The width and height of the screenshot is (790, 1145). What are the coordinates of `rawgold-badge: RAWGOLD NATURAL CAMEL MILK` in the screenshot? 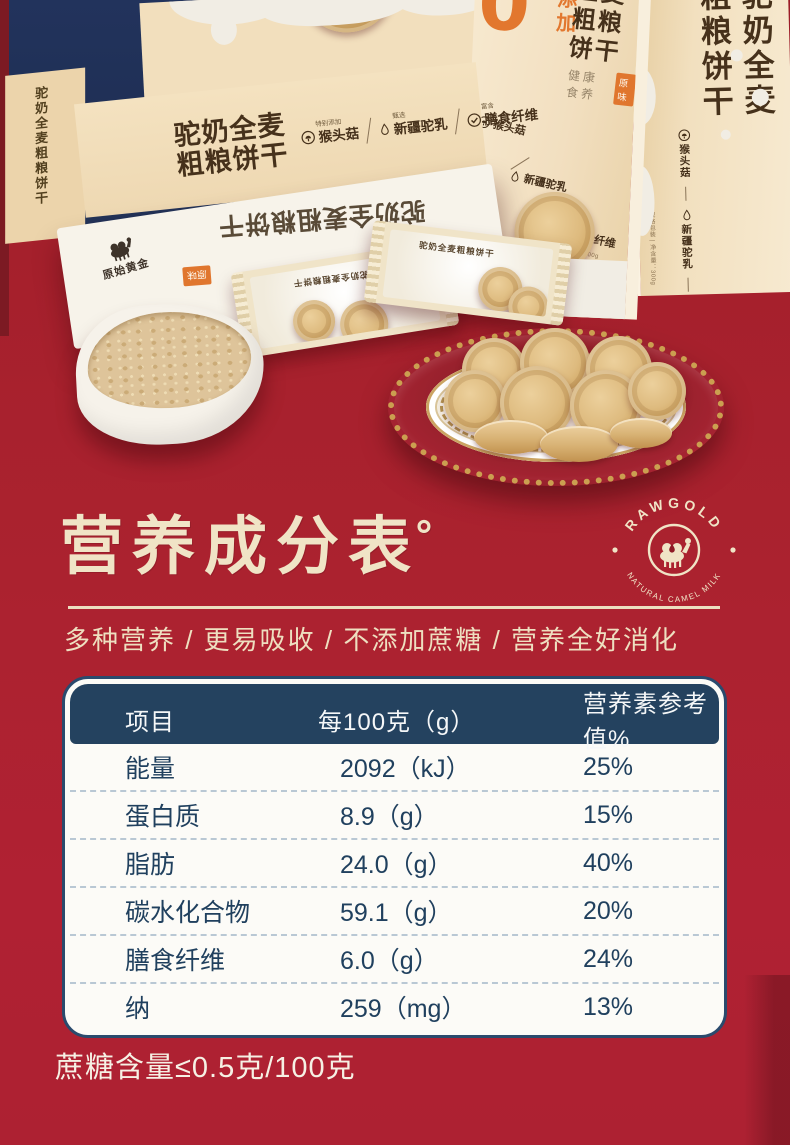 It's located at (674, 552).